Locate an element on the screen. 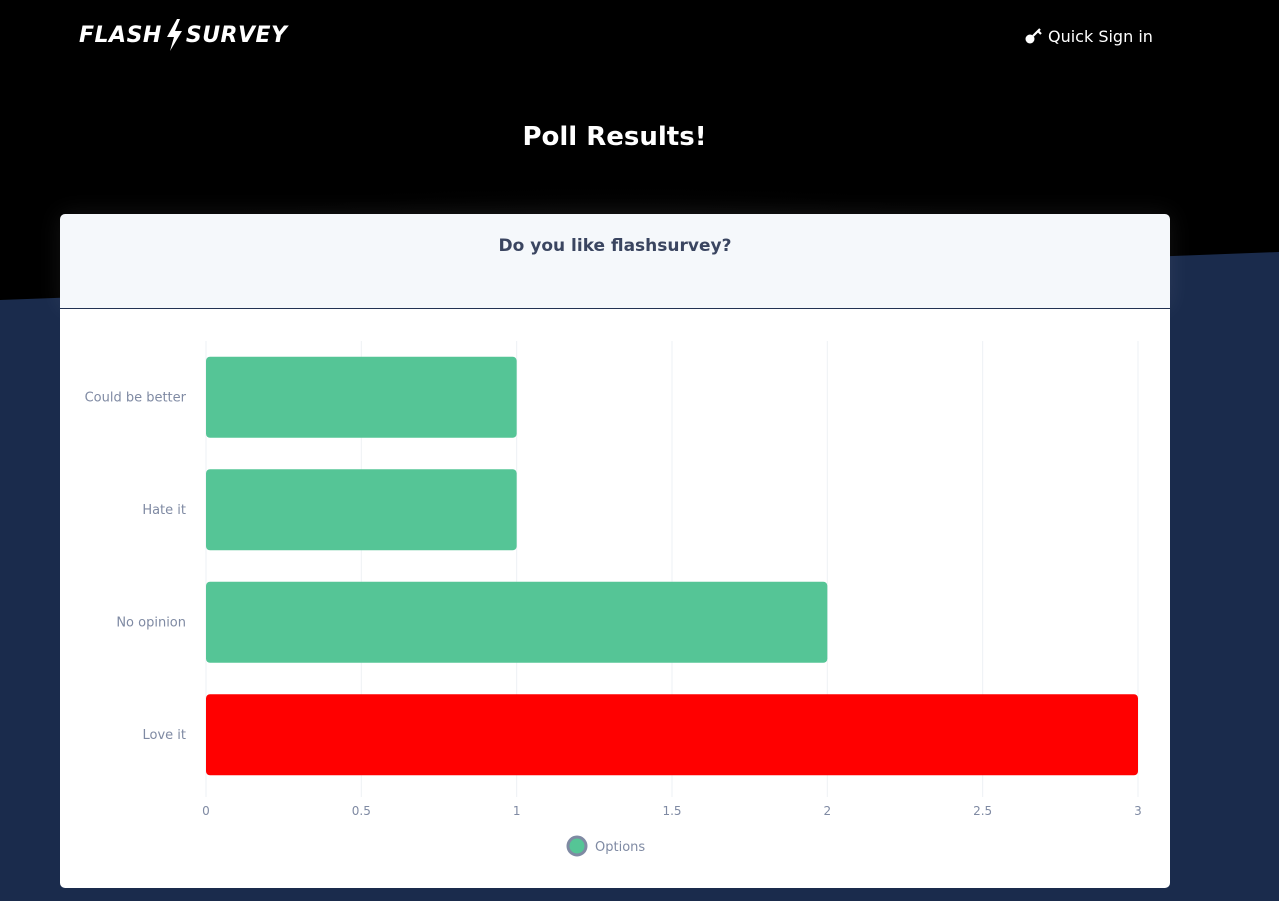  x-tick-label: 3 is located at coordinates (1138, 811).